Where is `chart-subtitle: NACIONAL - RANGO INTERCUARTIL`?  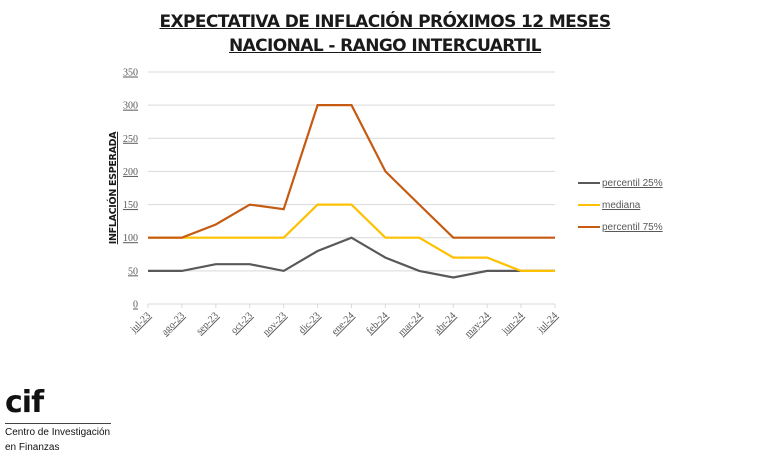
chart-subtitle: NACIONAL - RANGO INTERCUARTIL is located at coordinates (385, 46).